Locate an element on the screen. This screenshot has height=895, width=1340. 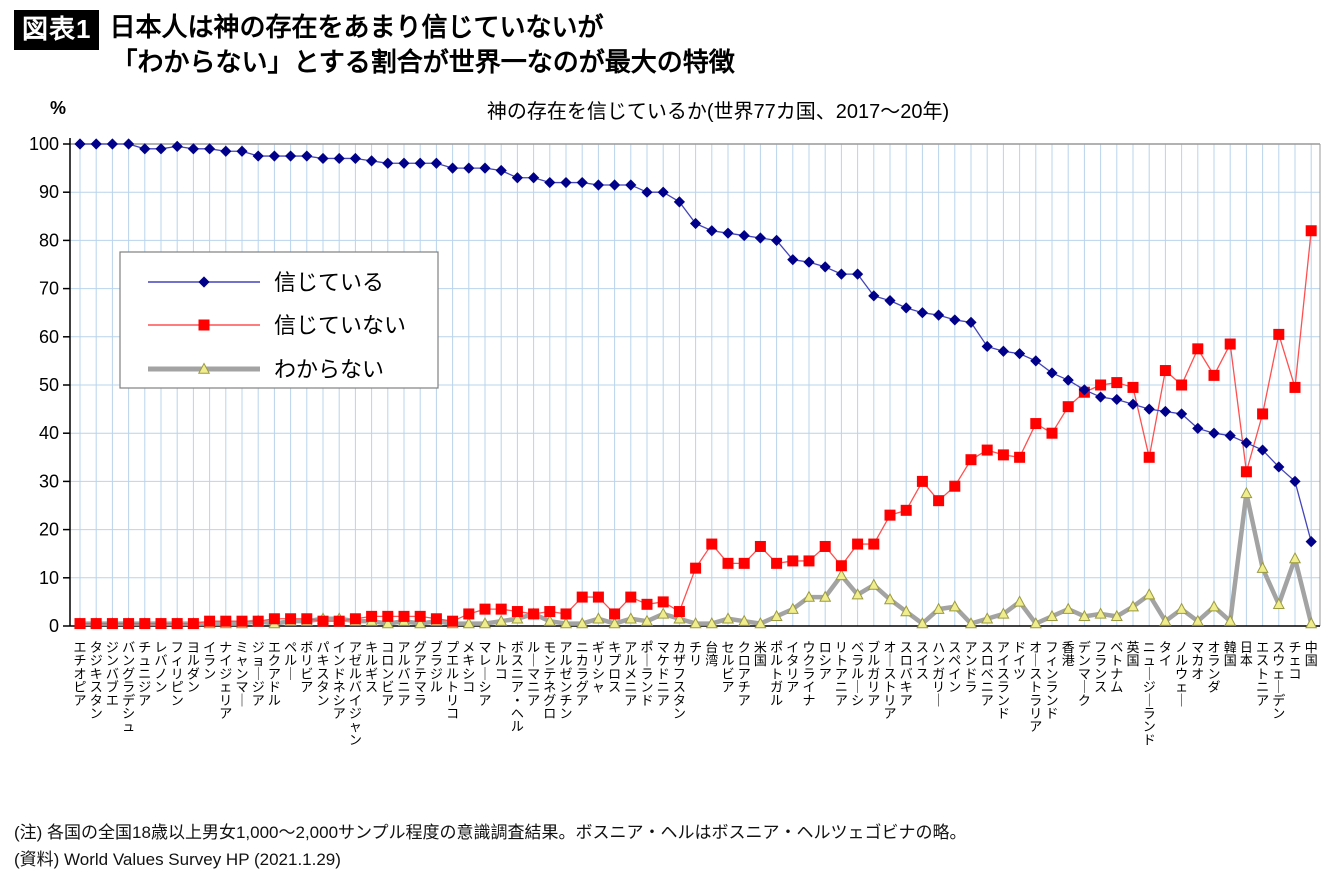
country-label: ナイジェリア is located at coordinates (225, 680).